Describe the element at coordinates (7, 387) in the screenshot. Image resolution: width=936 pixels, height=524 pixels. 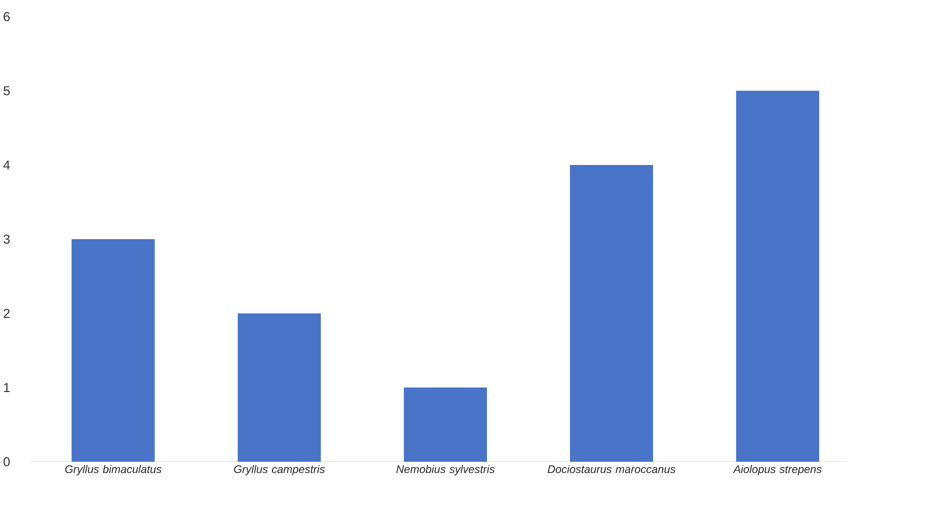
I see `y-tick-label: 1` at that location.